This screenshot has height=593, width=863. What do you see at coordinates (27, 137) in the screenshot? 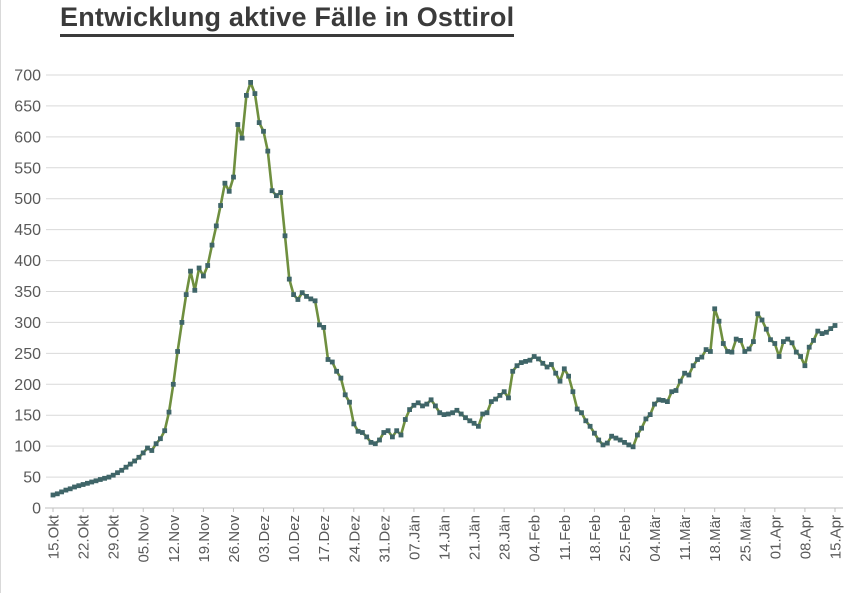
I see `y-tick-label: 600` at bounding box center [27, 137].